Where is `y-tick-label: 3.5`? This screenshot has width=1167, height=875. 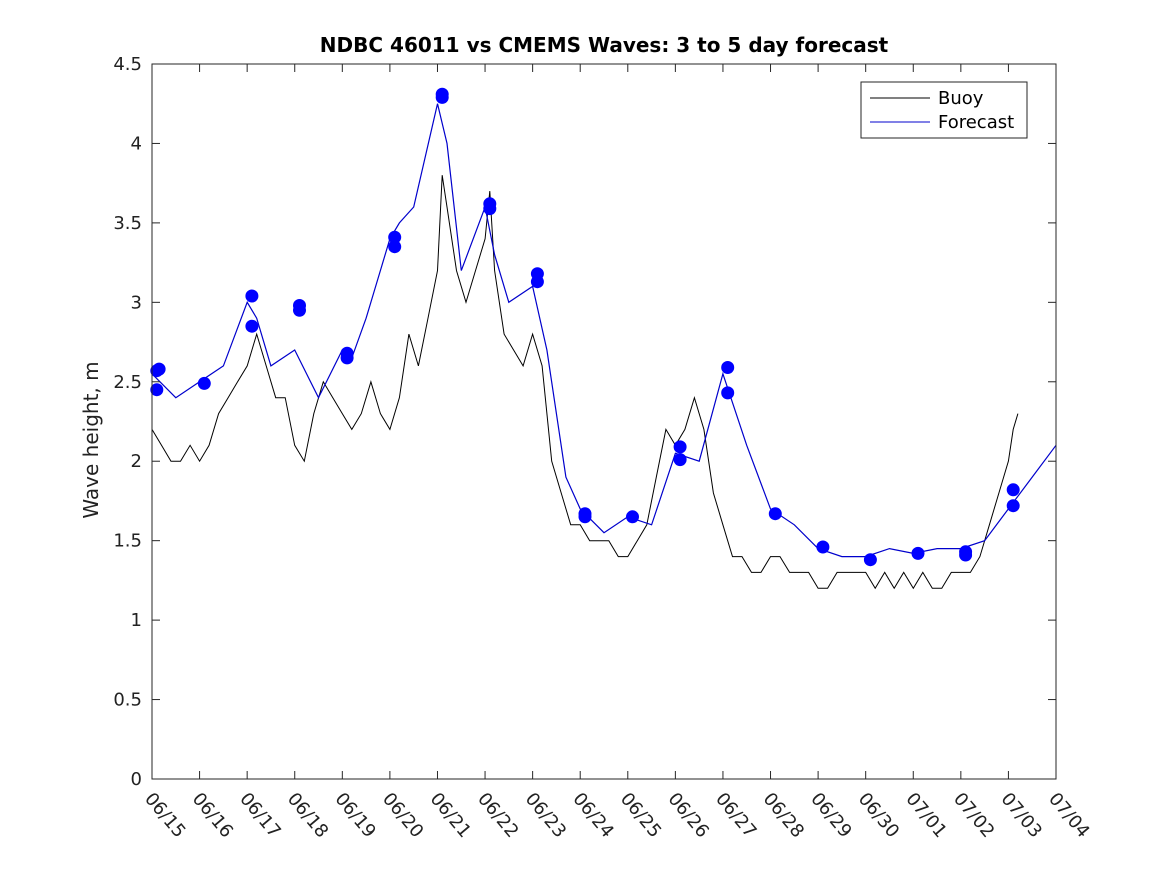 y-tick-label: 3.5 is located at coordinates (127, 223).